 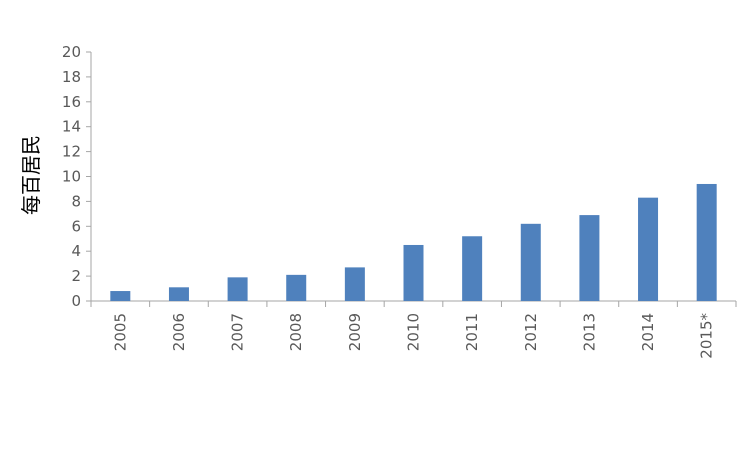 What do you see at coordinates (589, 258) in the screenshot?
I see `bar-2013` at bounding box center [589, 258].